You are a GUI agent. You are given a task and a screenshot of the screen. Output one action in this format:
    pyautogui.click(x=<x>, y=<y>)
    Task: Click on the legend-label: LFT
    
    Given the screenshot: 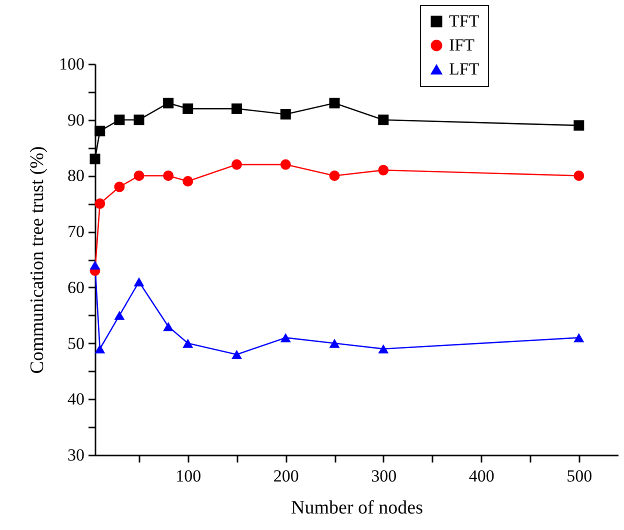 What is the action you would take?
    pyautogui.click(x=464, y=69)
    